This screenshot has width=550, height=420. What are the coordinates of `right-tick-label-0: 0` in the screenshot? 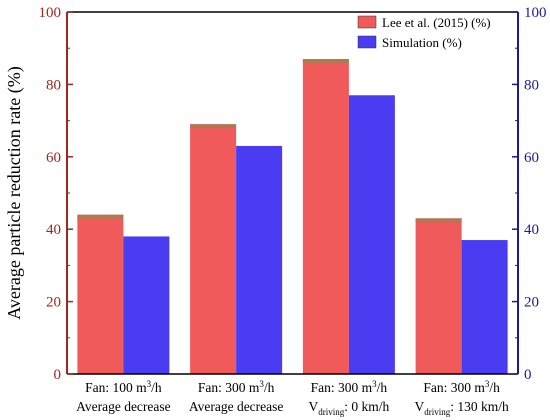 It's located at (528, 375).